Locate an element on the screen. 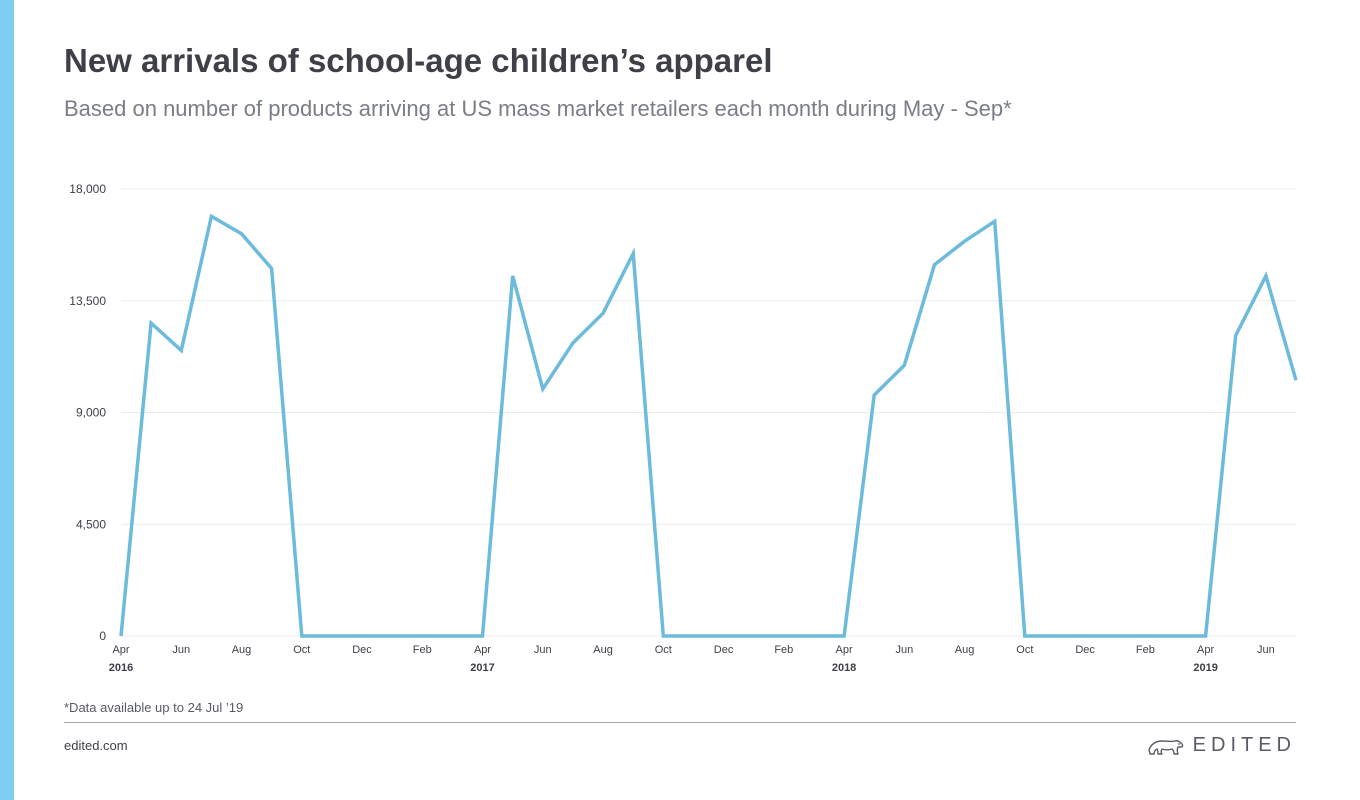 The image size is (1360, 800). y-tick-label: 13,500 is located at coordinates (87, 301).